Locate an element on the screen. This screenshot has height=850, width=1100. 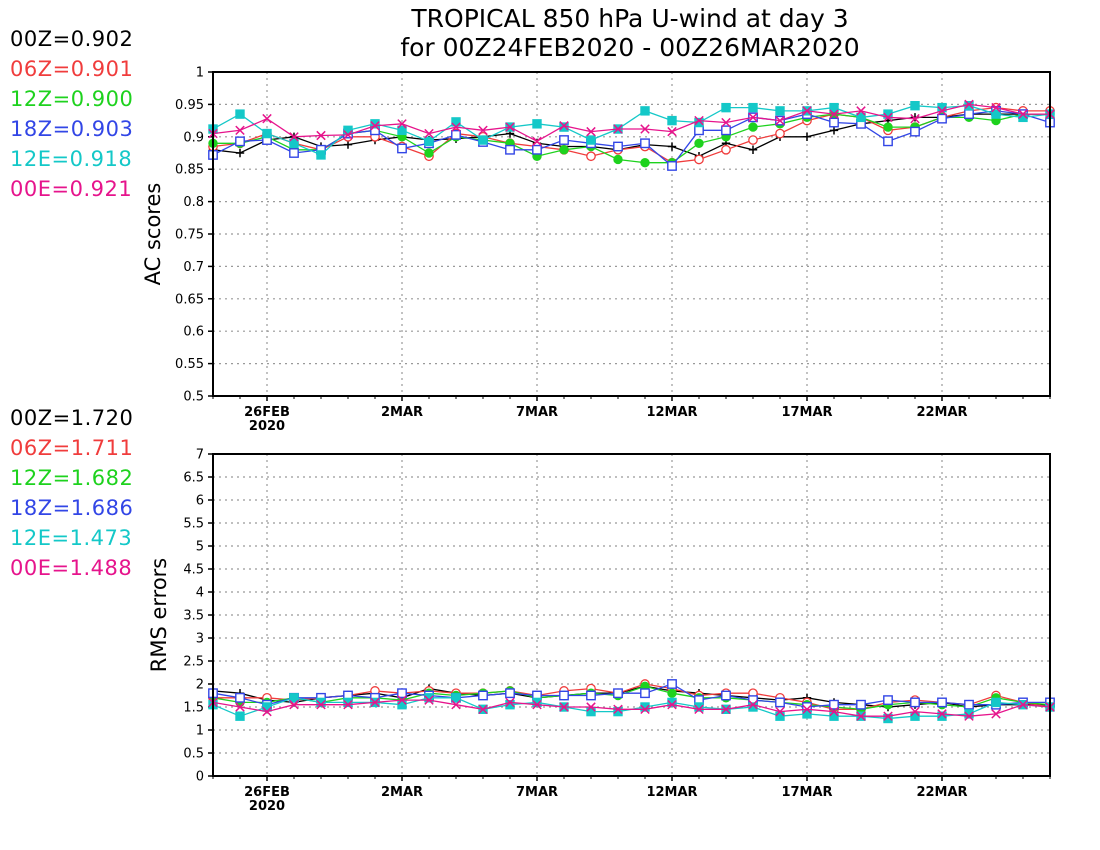
legend-entry-06z: 06Z=0.901 is located at coordinates (72, 69).